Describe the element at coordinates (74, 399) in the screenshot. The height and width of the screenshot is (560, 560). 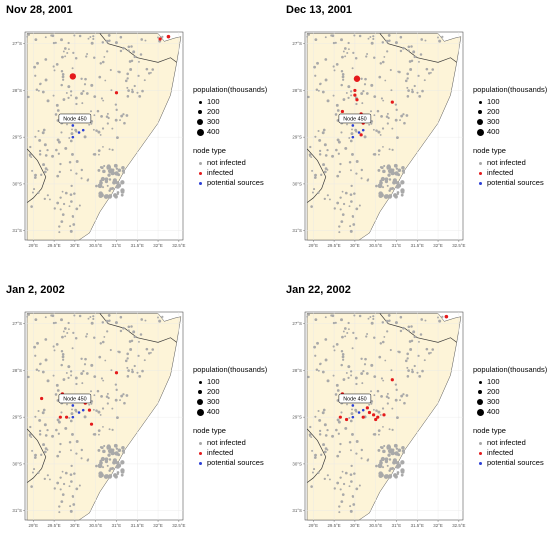
I see `node-label: Node 450` at that location.